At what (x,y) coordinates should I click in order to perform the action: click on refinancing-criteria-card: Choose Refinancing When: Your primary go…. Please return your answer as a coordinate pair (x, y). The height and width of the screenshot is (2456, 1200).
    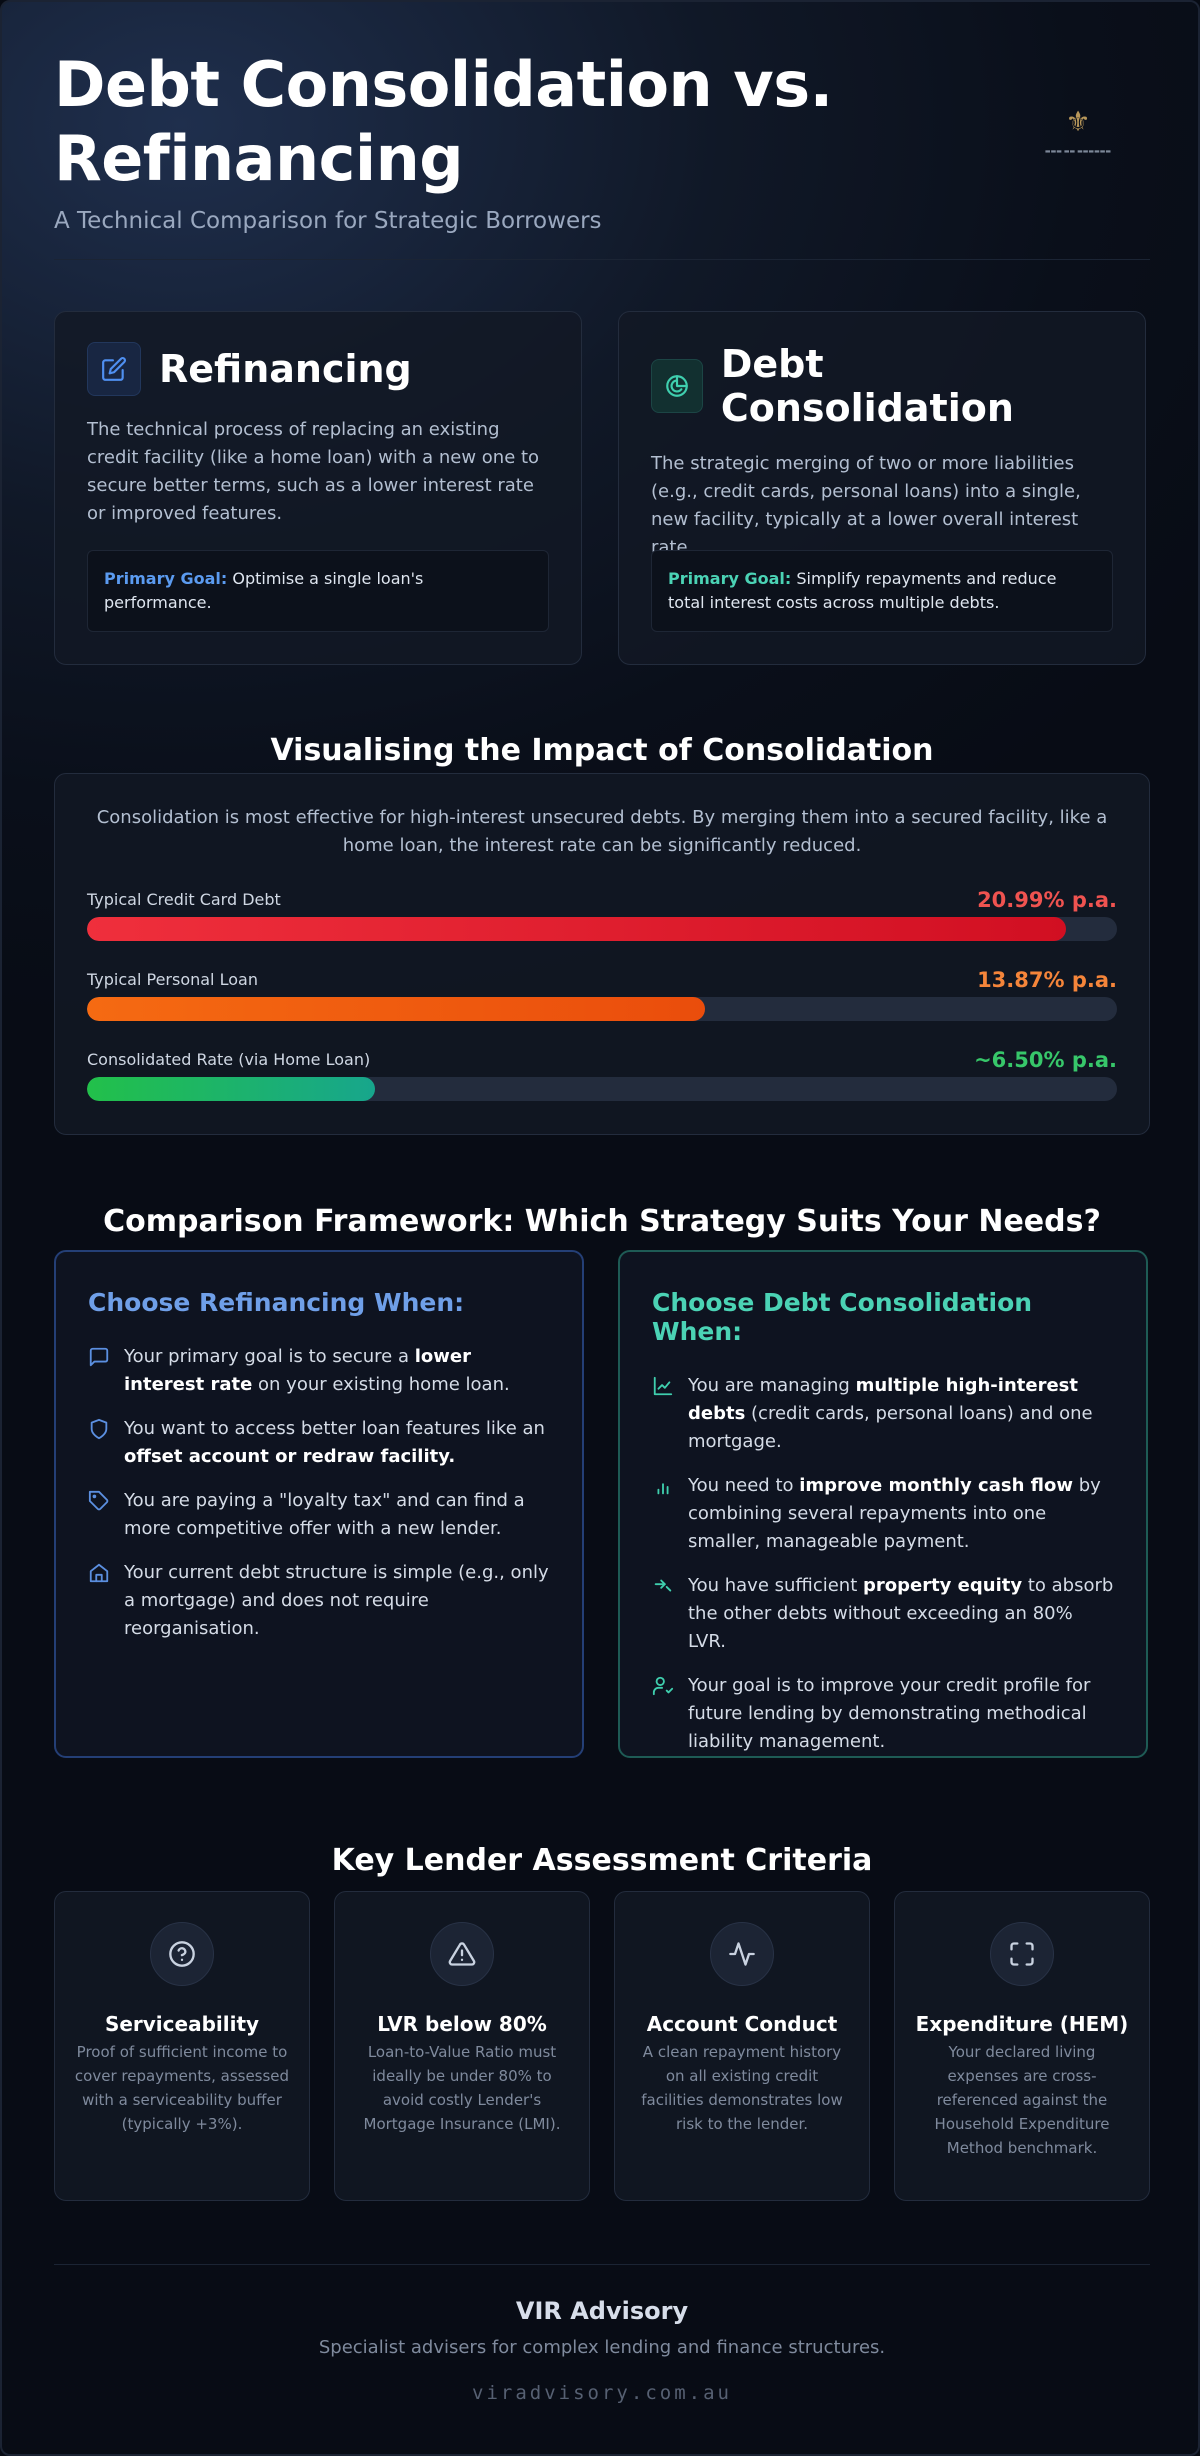
    Looking at the image, I should click on (319, 1504).